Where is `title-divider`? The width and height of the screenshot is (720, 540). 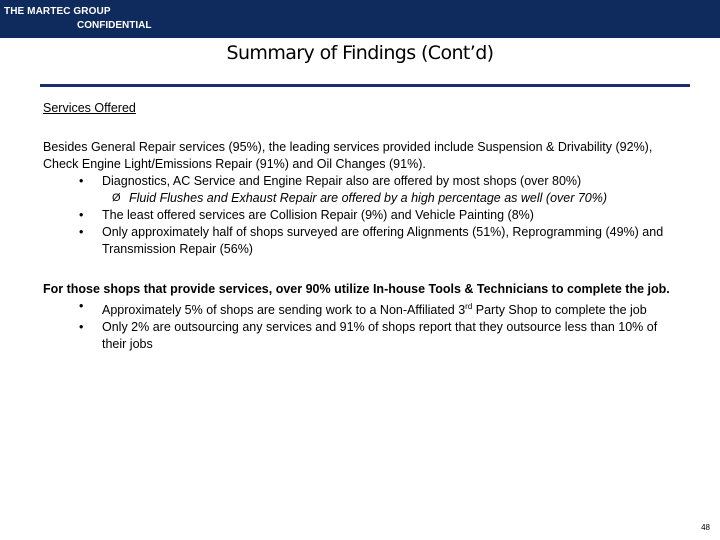
title-divider is located at coordinates (365, 85).